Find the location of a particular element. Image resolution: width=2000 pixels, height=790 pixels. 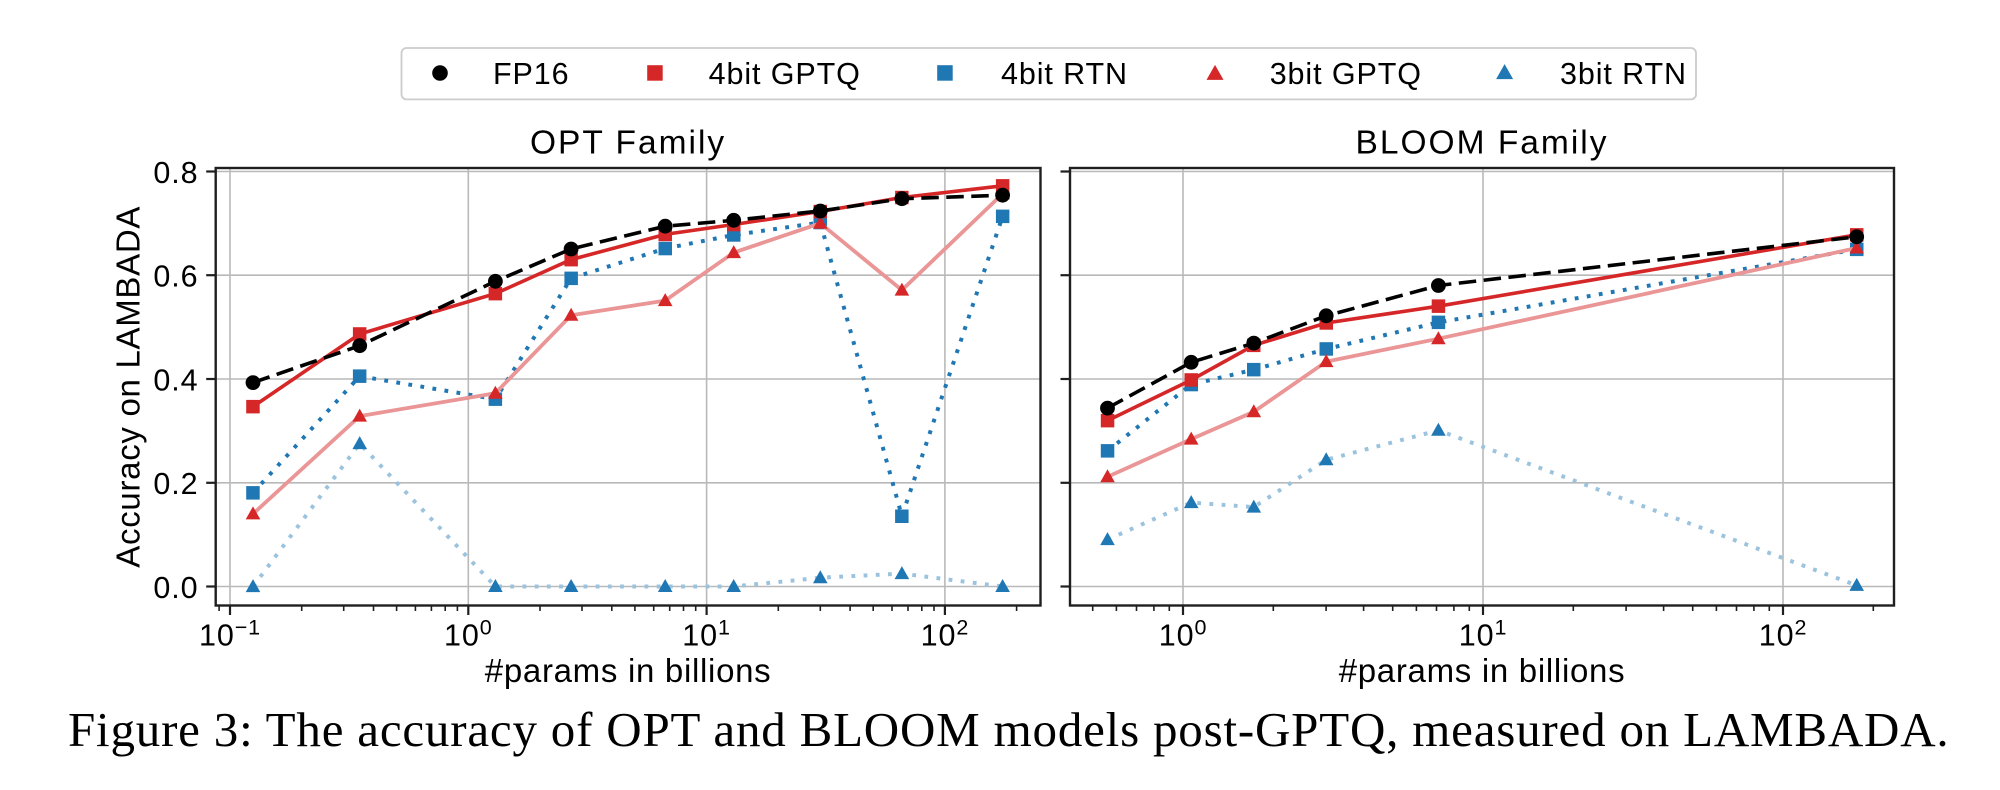

svg-text: Accuracy on LAMBADA is located at coordinates (128, 387).